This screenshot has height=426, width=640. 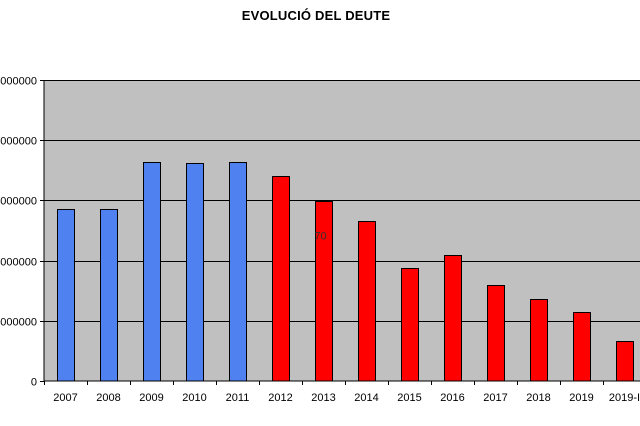 What do you see at coordinates (581, 398) in the screenshot?
I see `x-tick-label: 2019` at bounding box center [581, 398].